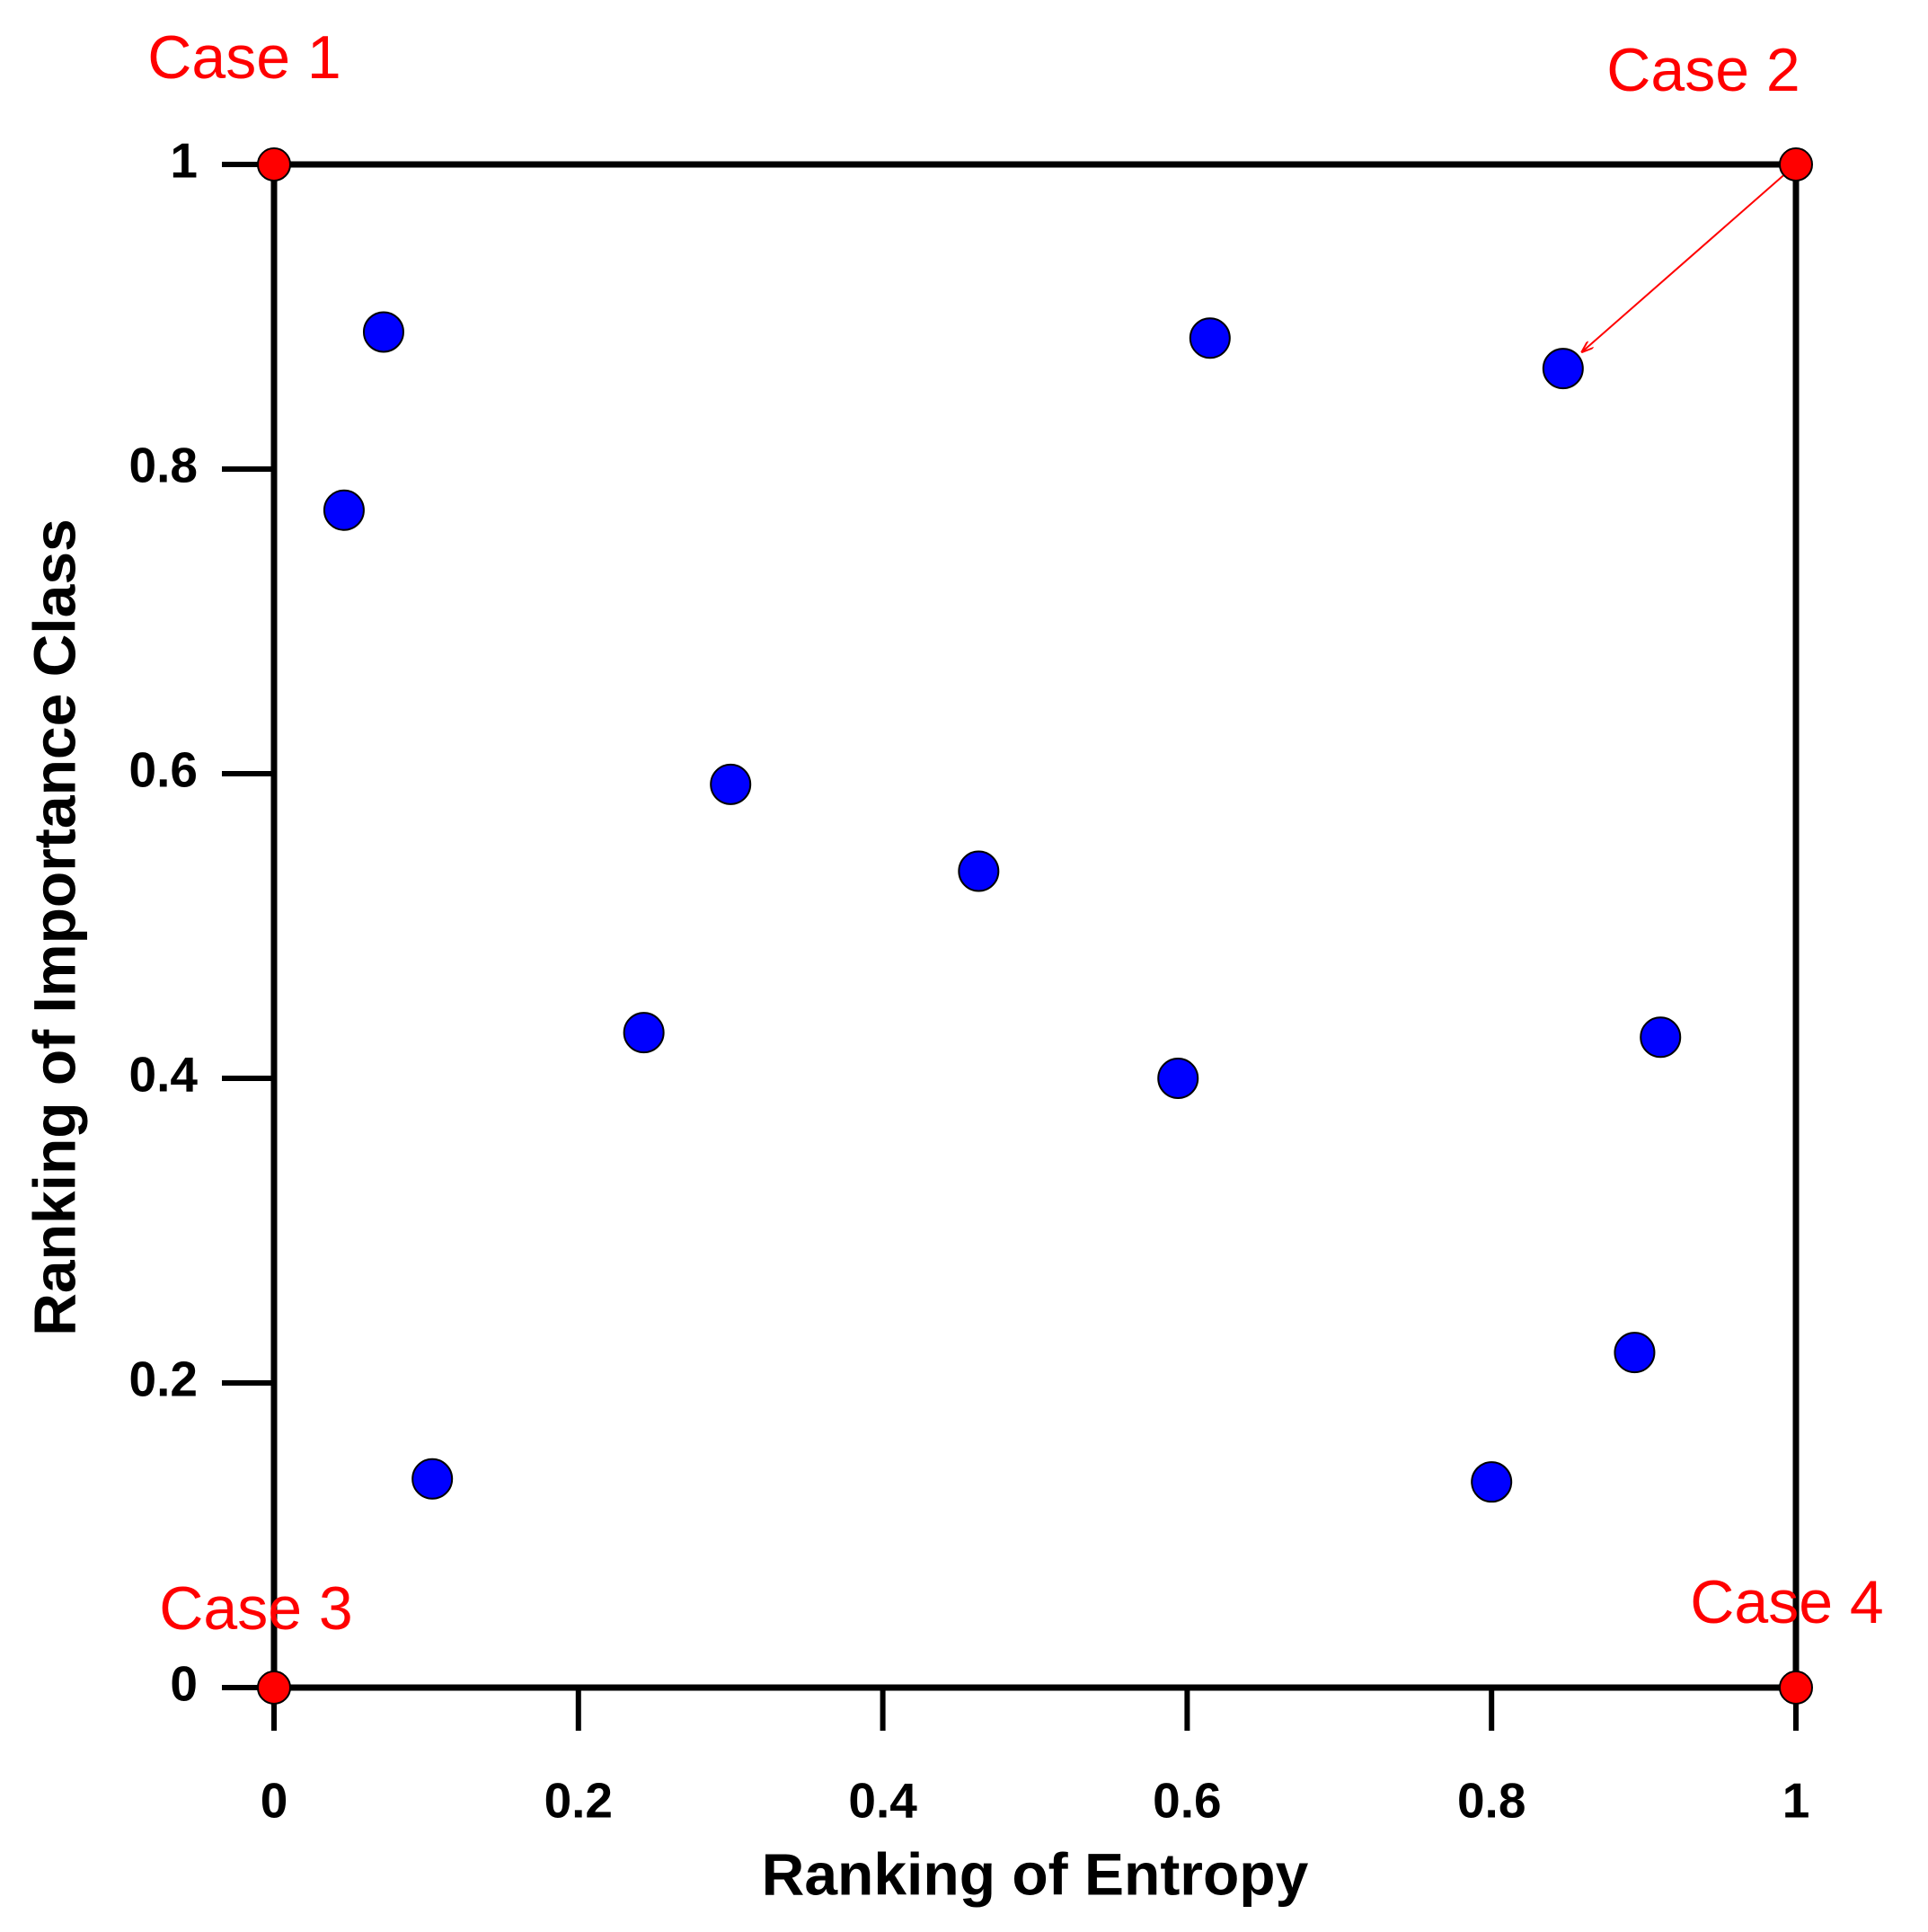 The image size is (1928, 1932). I want to click on case-label: Case 4, so click(1786, 1602).